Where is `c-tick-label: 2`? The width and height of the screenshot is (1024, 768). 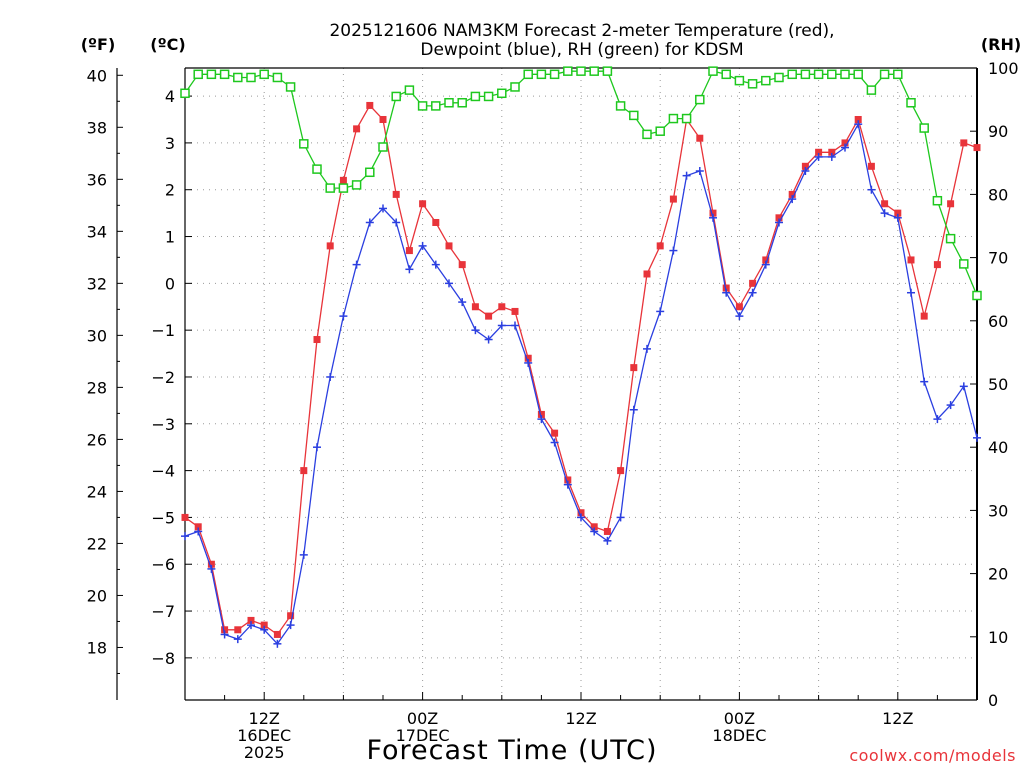 c-tick-label: 2 is located at coordinates (170, 190).